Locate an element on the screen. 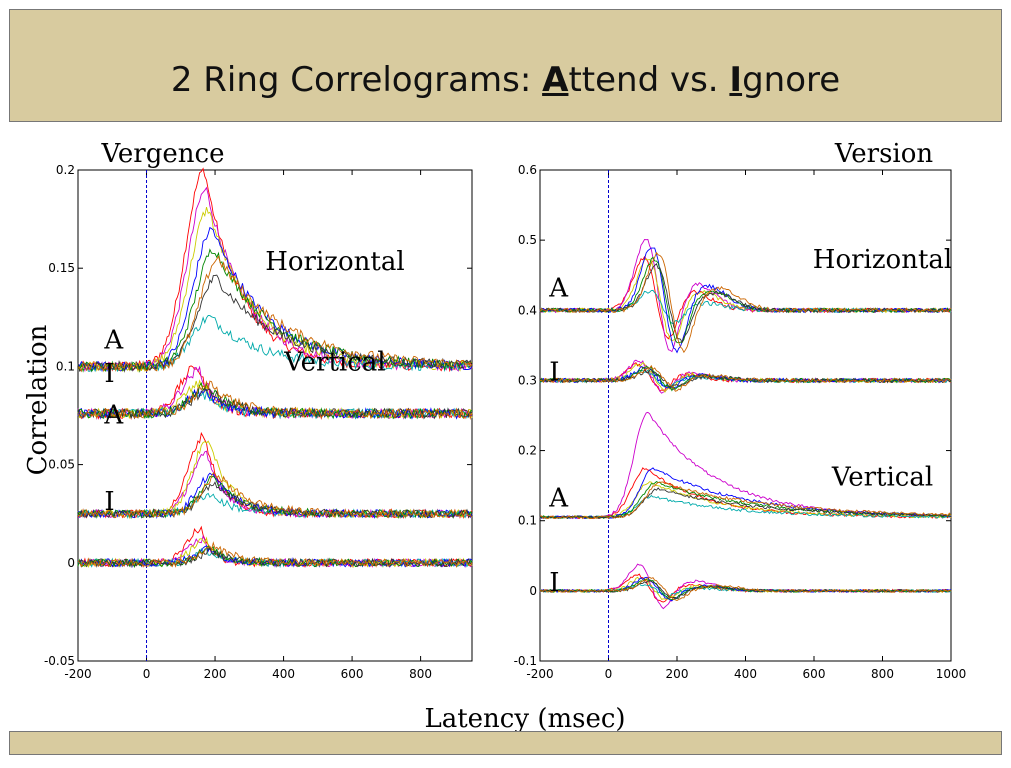 This screenshot has width=1011, height=768. title-attend-letter: A is located at coordinates (555, 80).